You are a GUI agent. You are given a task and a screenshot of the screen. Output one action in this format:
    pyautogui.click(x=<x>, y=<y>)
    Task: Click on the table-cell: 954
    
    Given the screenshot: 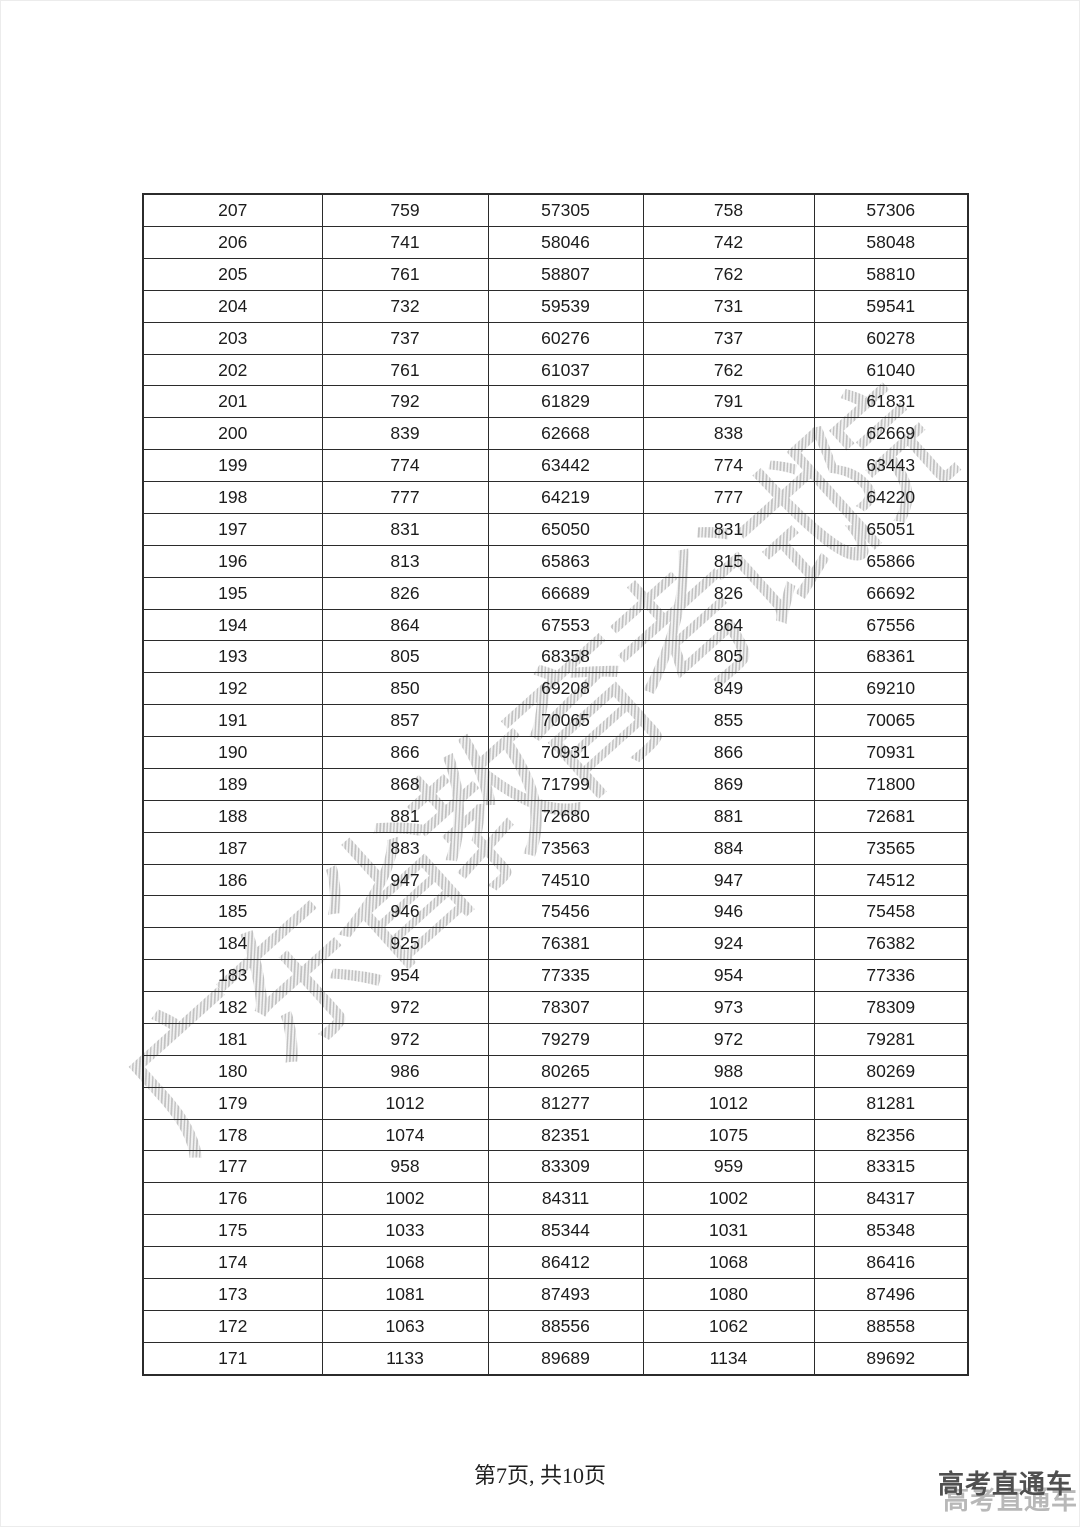 What is the action you would take?
    pyautogui.click(x=405, y=976)
    